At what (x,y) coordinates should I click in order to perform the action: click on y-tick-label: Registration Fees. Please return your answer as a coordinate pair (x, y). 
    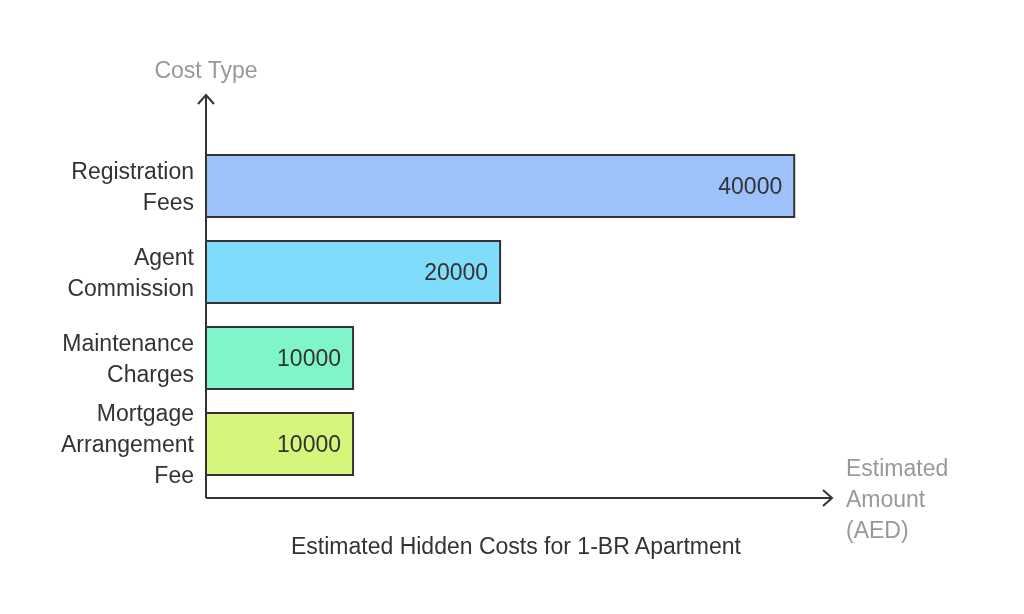
    Looking at the image, I should click on (132, 186).